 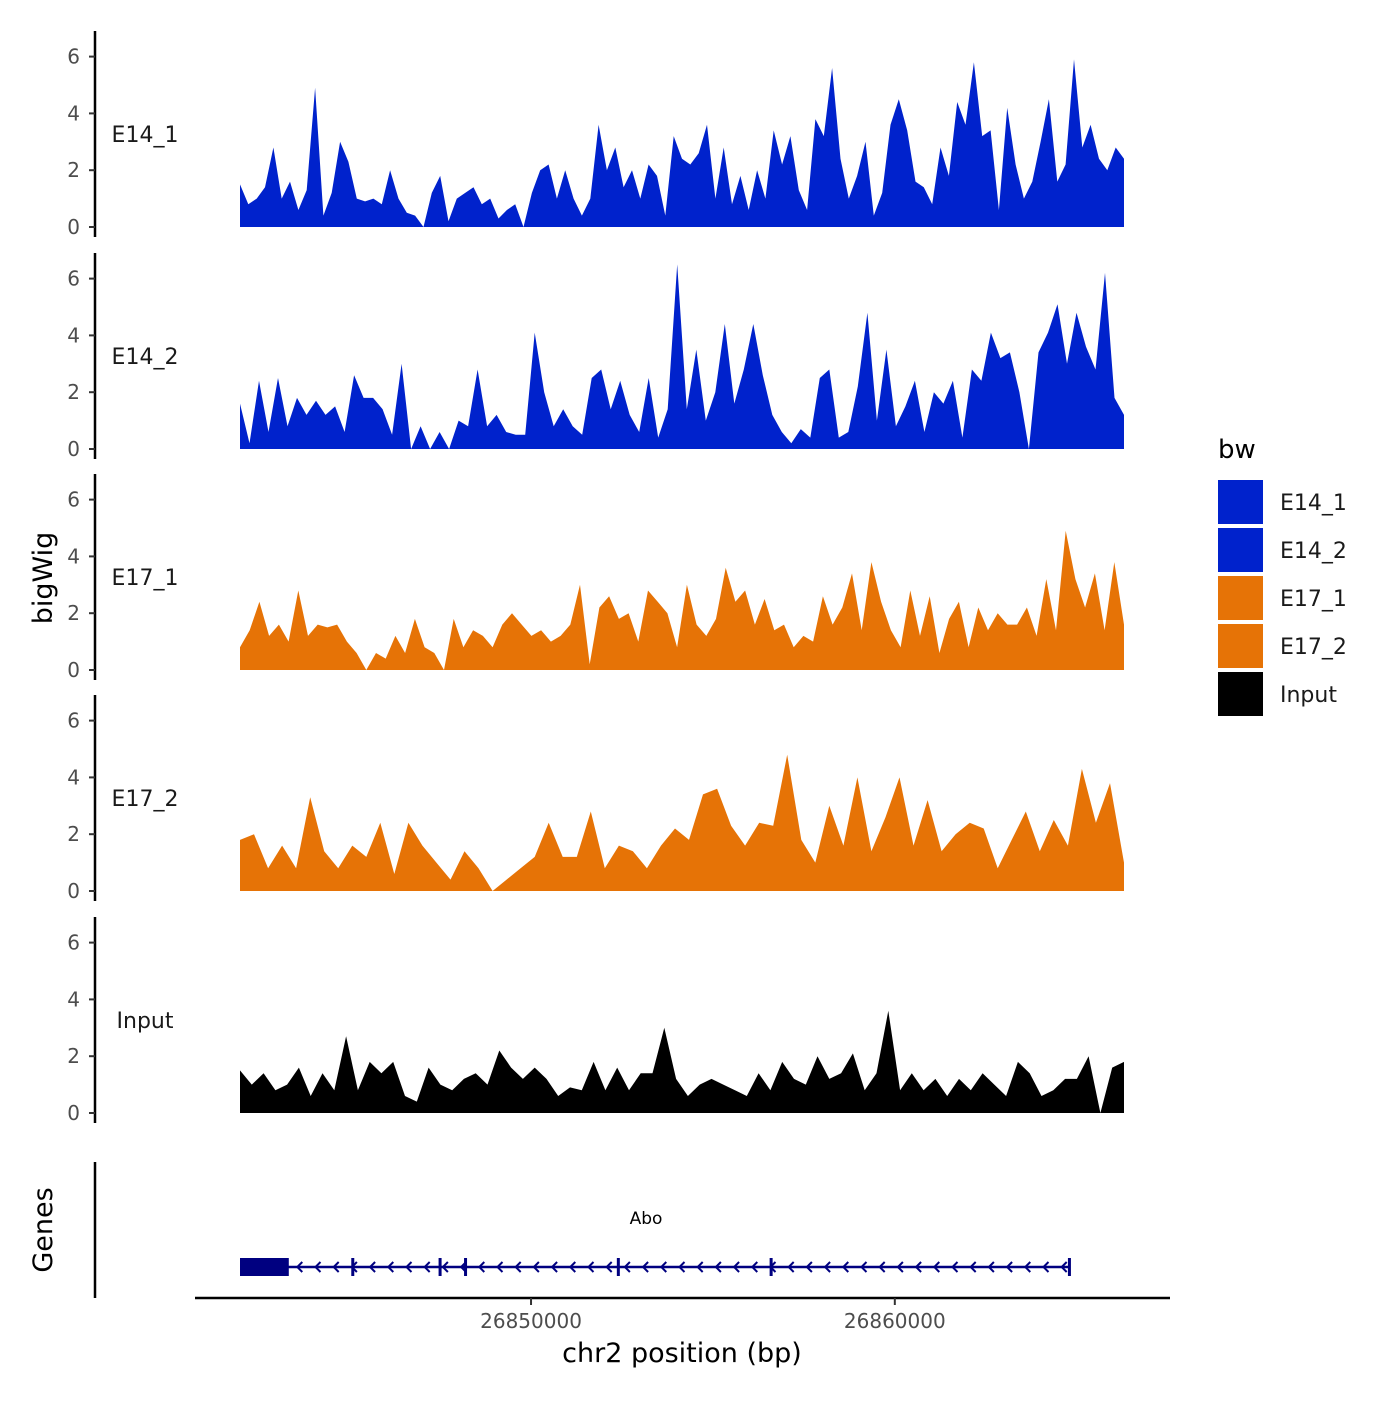 What do you see at coordinates (1237, 450) in the screenshot?
I see `legend-title: bw` at bounding box center [1237, 450].